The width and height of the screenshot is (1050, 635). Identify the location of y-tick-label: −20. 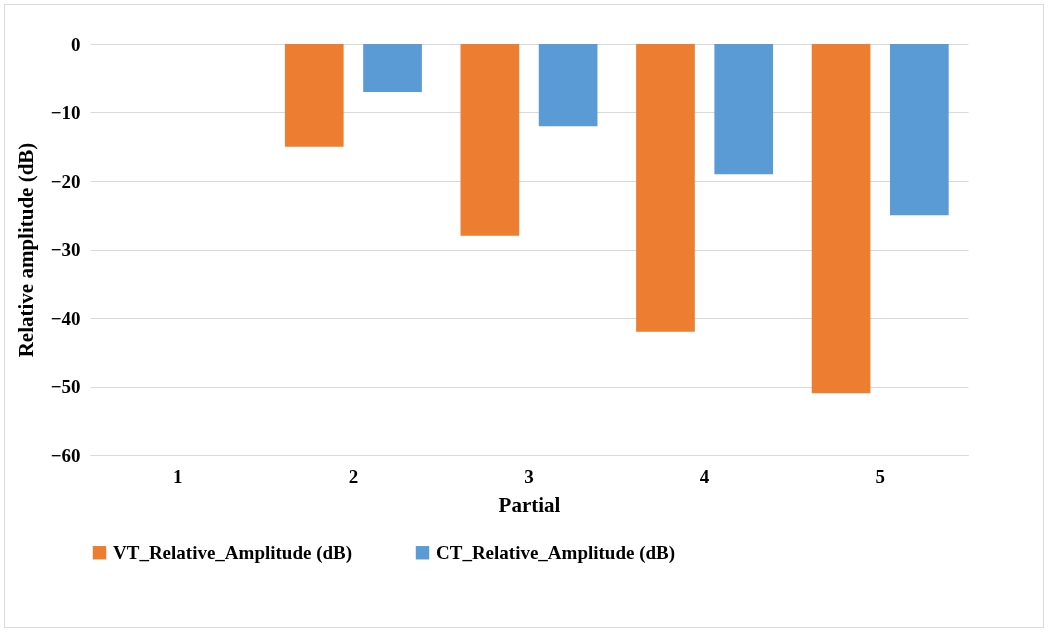
(65, 181).